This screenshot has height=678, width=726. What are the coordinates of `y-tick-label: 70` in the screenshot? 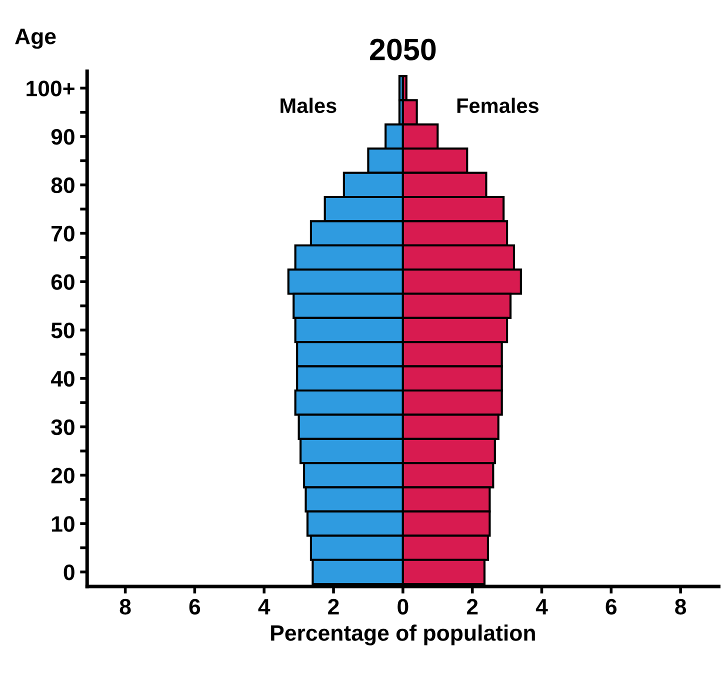 It's located at (63, 234).